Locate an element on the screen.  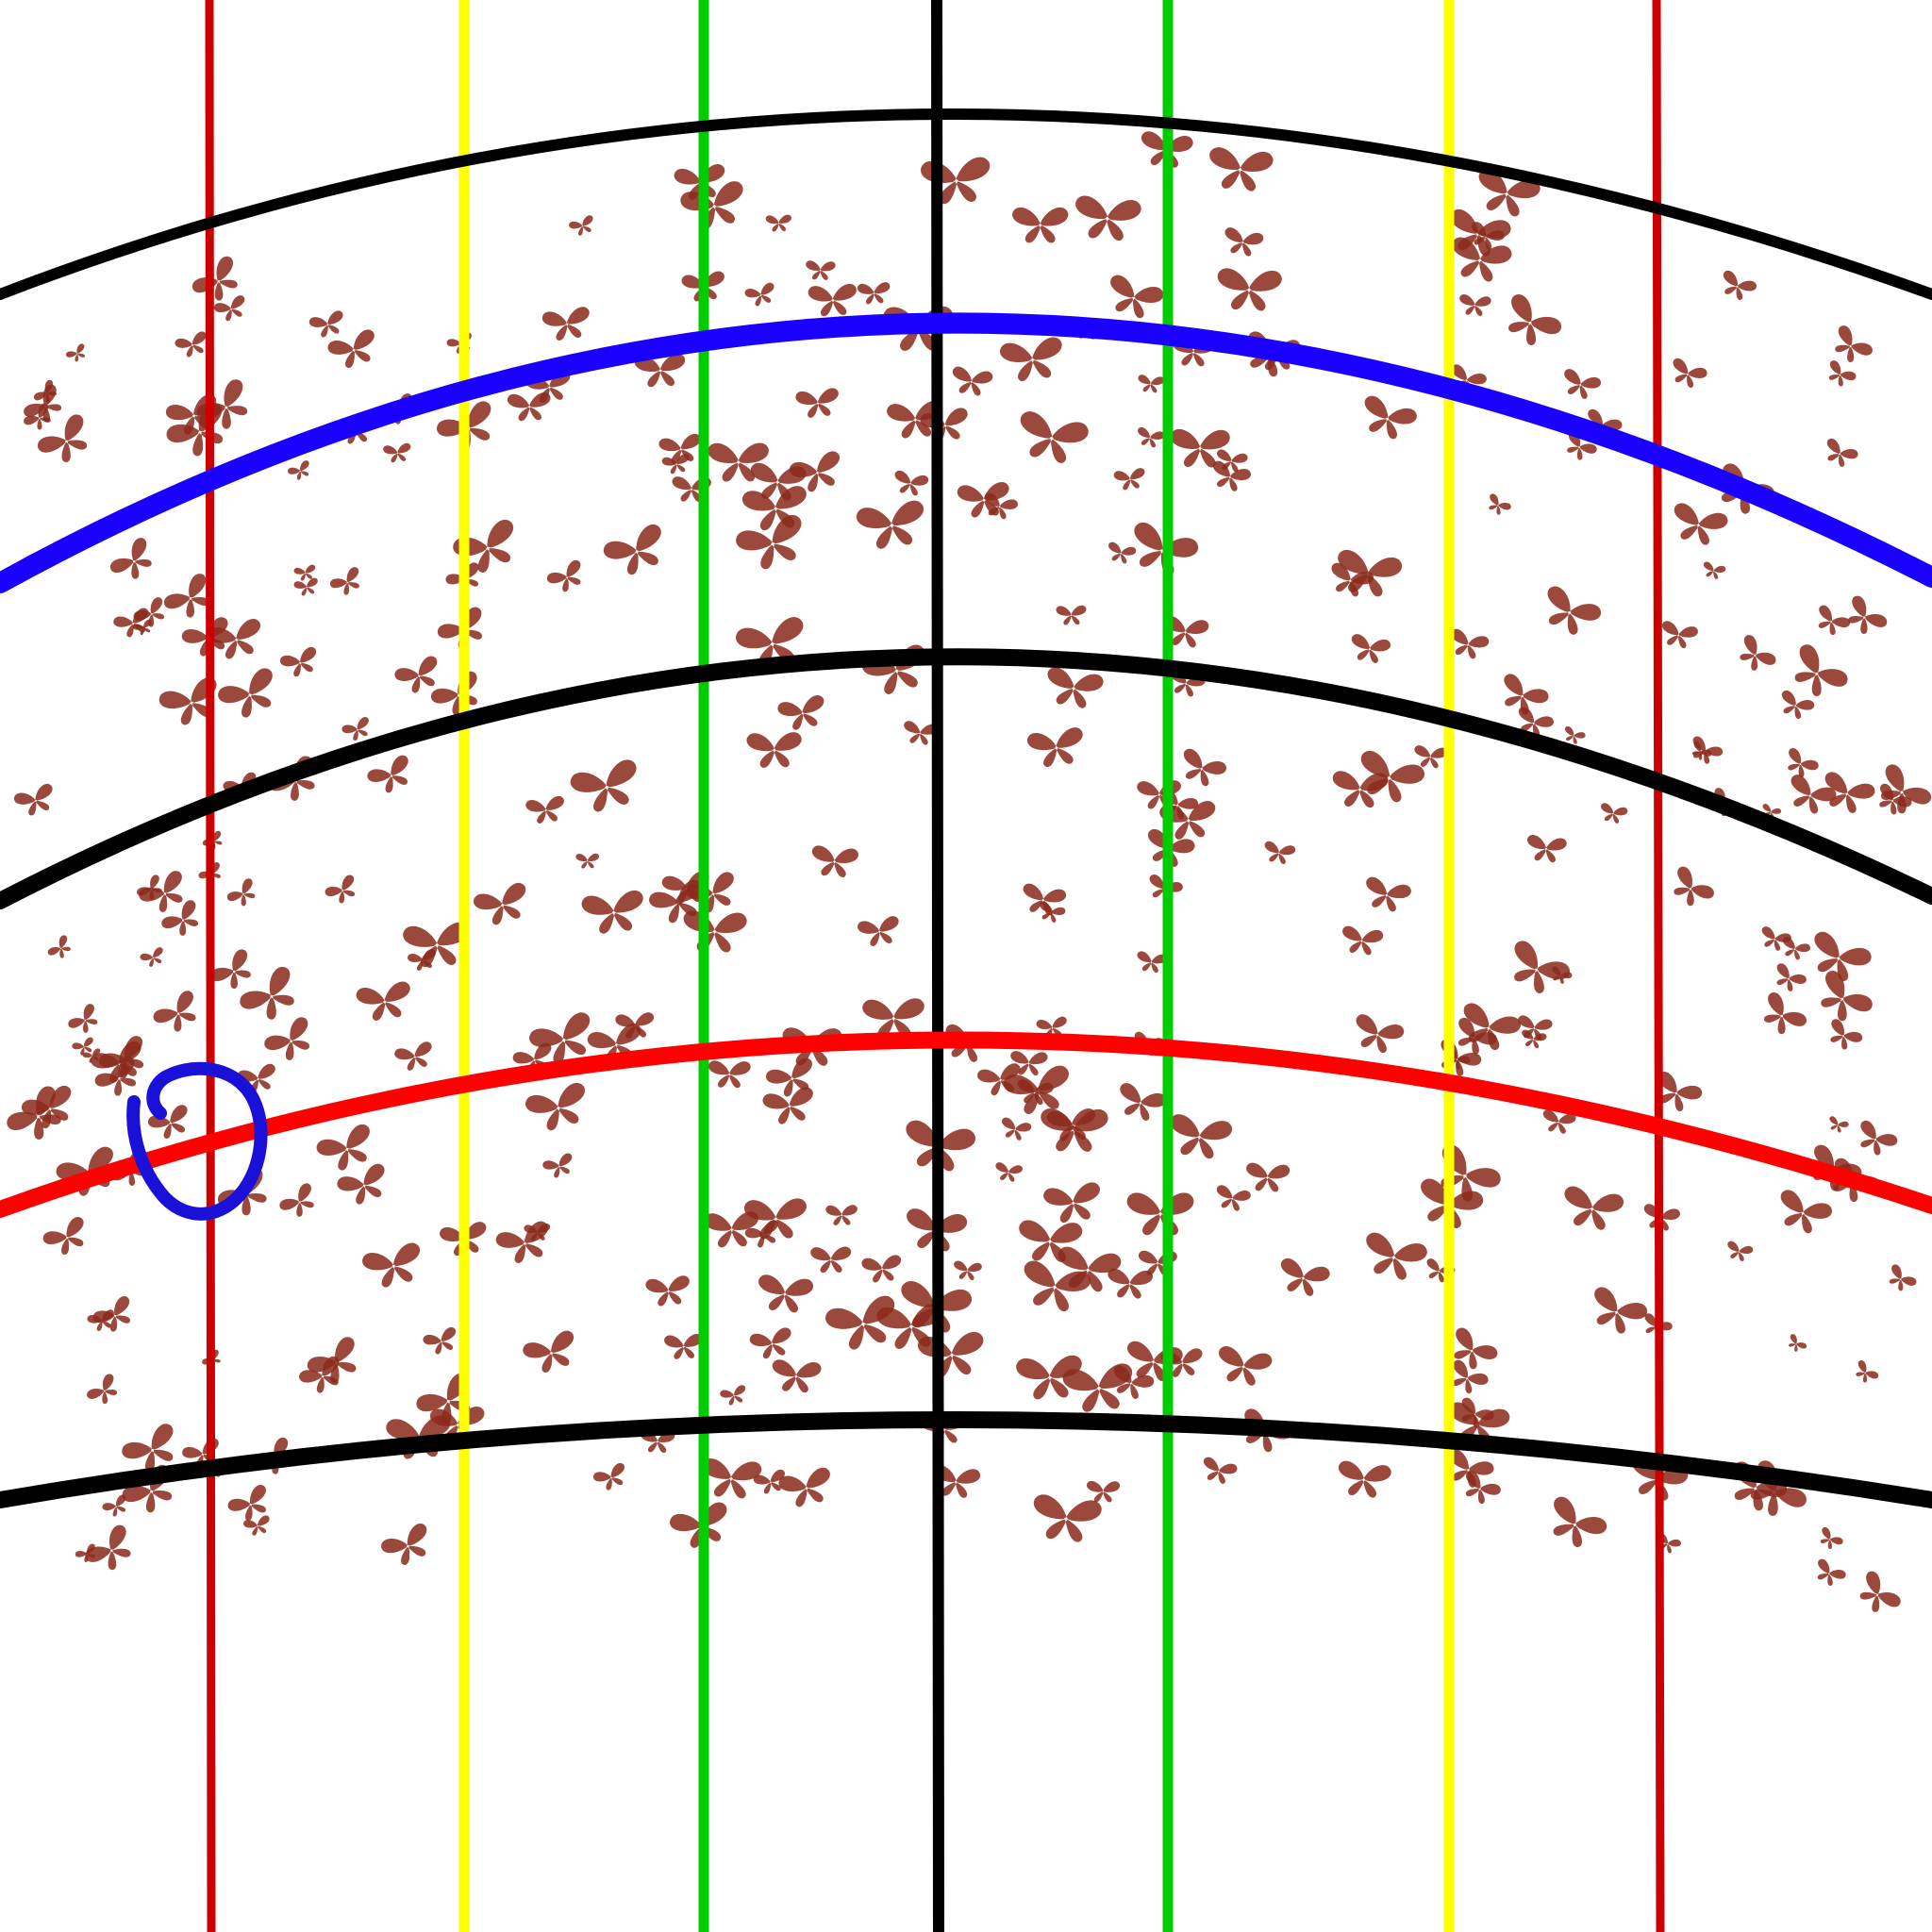
center-black-line is located at coordinates (937, 966).